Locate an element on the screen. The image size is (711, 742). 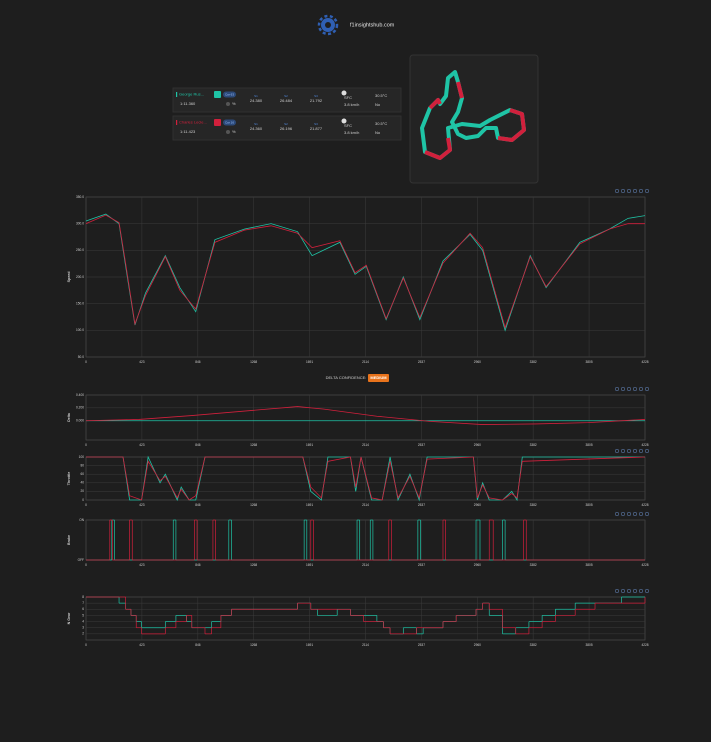
y-tick-label: 0 is located at coordinates (83, 500).